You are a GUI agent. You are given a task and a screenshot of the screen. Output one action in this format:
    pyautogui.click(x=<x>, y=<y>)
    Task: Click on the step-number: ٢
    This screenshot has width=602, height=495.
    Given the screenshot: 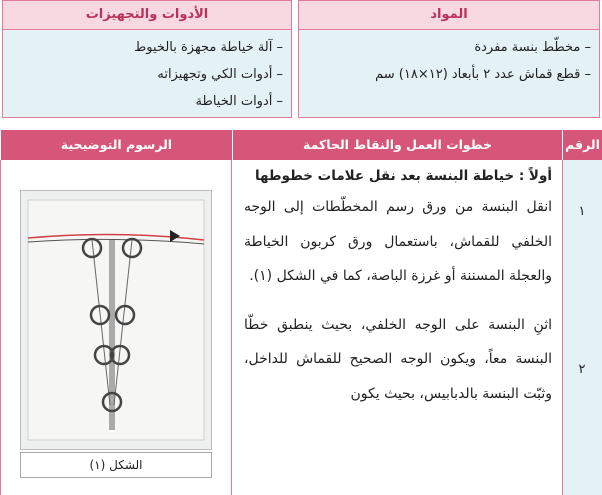 What is the action you would take?
    pyautogui.click(x=582, y=369)
    